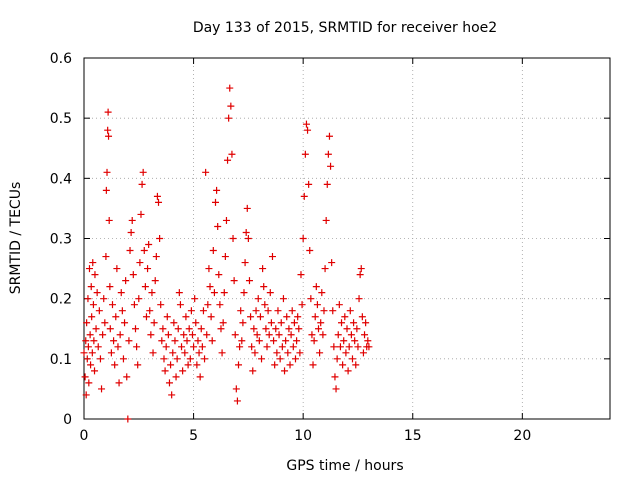 The width and height of the screenshot is (640, 480). I want to click on x-tick-label: 20, so click(522, 436).